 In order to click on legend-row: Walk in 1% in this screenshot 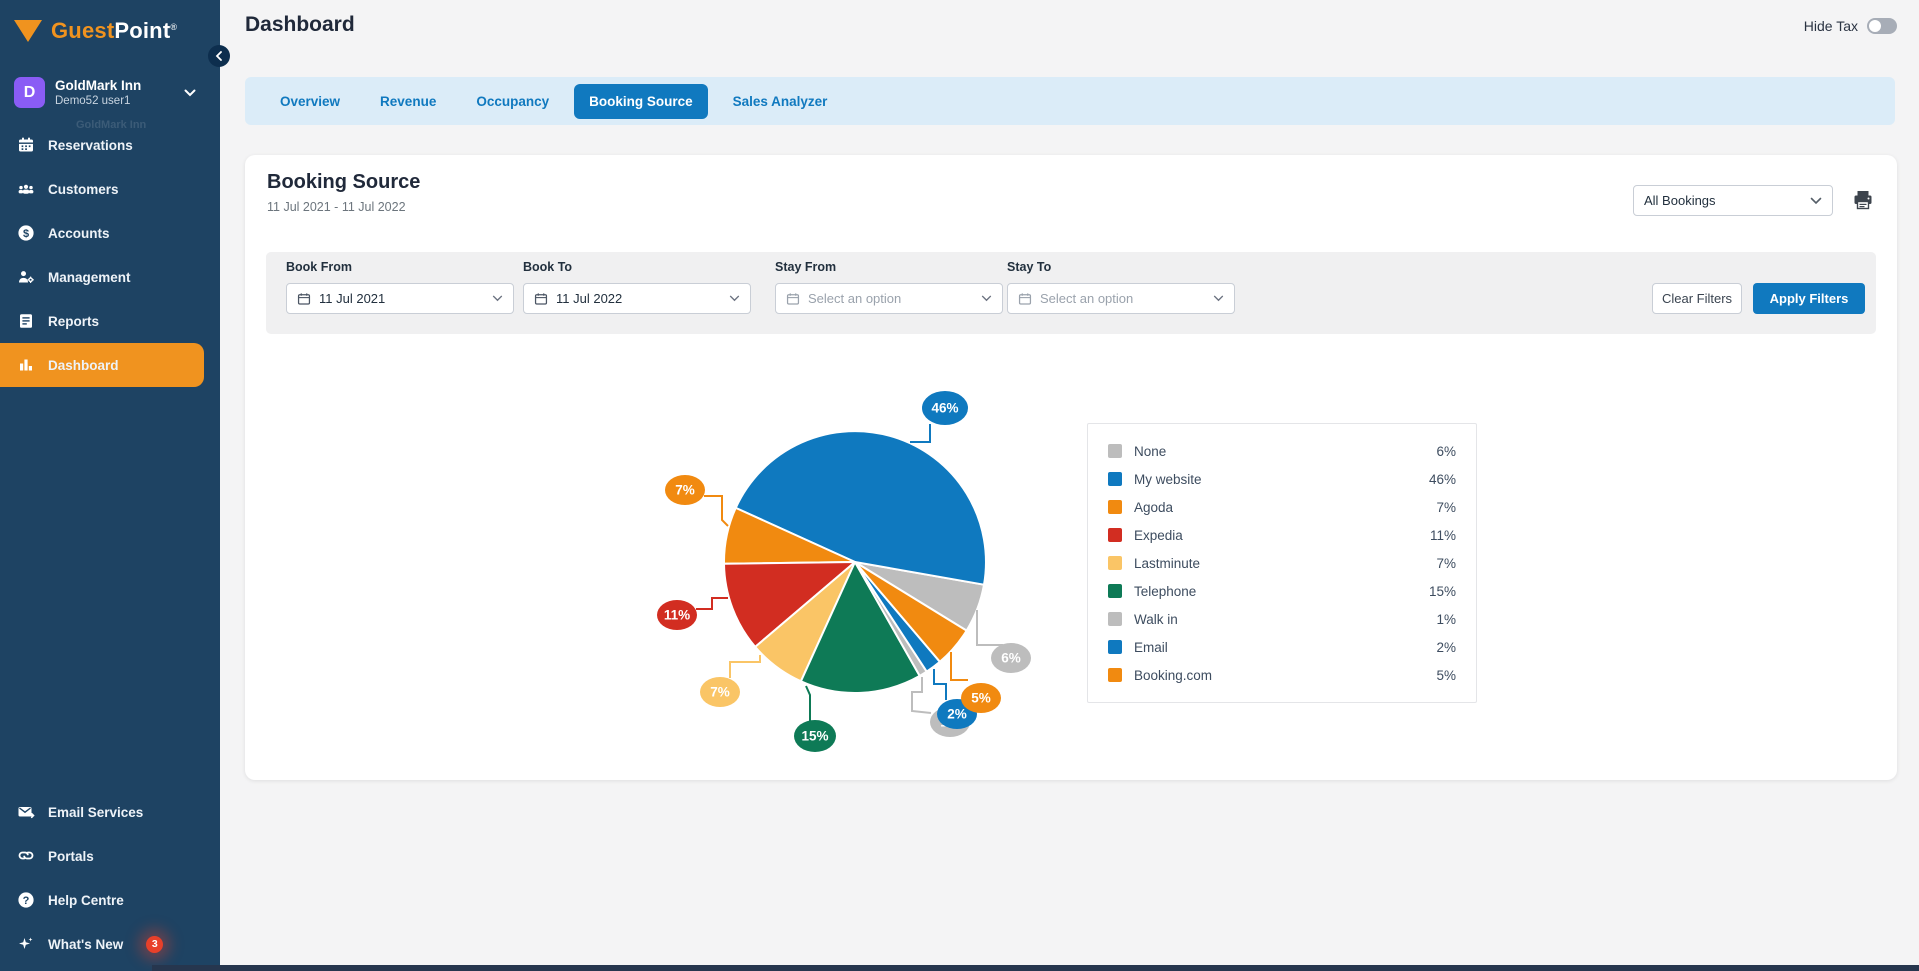, I will do `click(1282, 619)`.